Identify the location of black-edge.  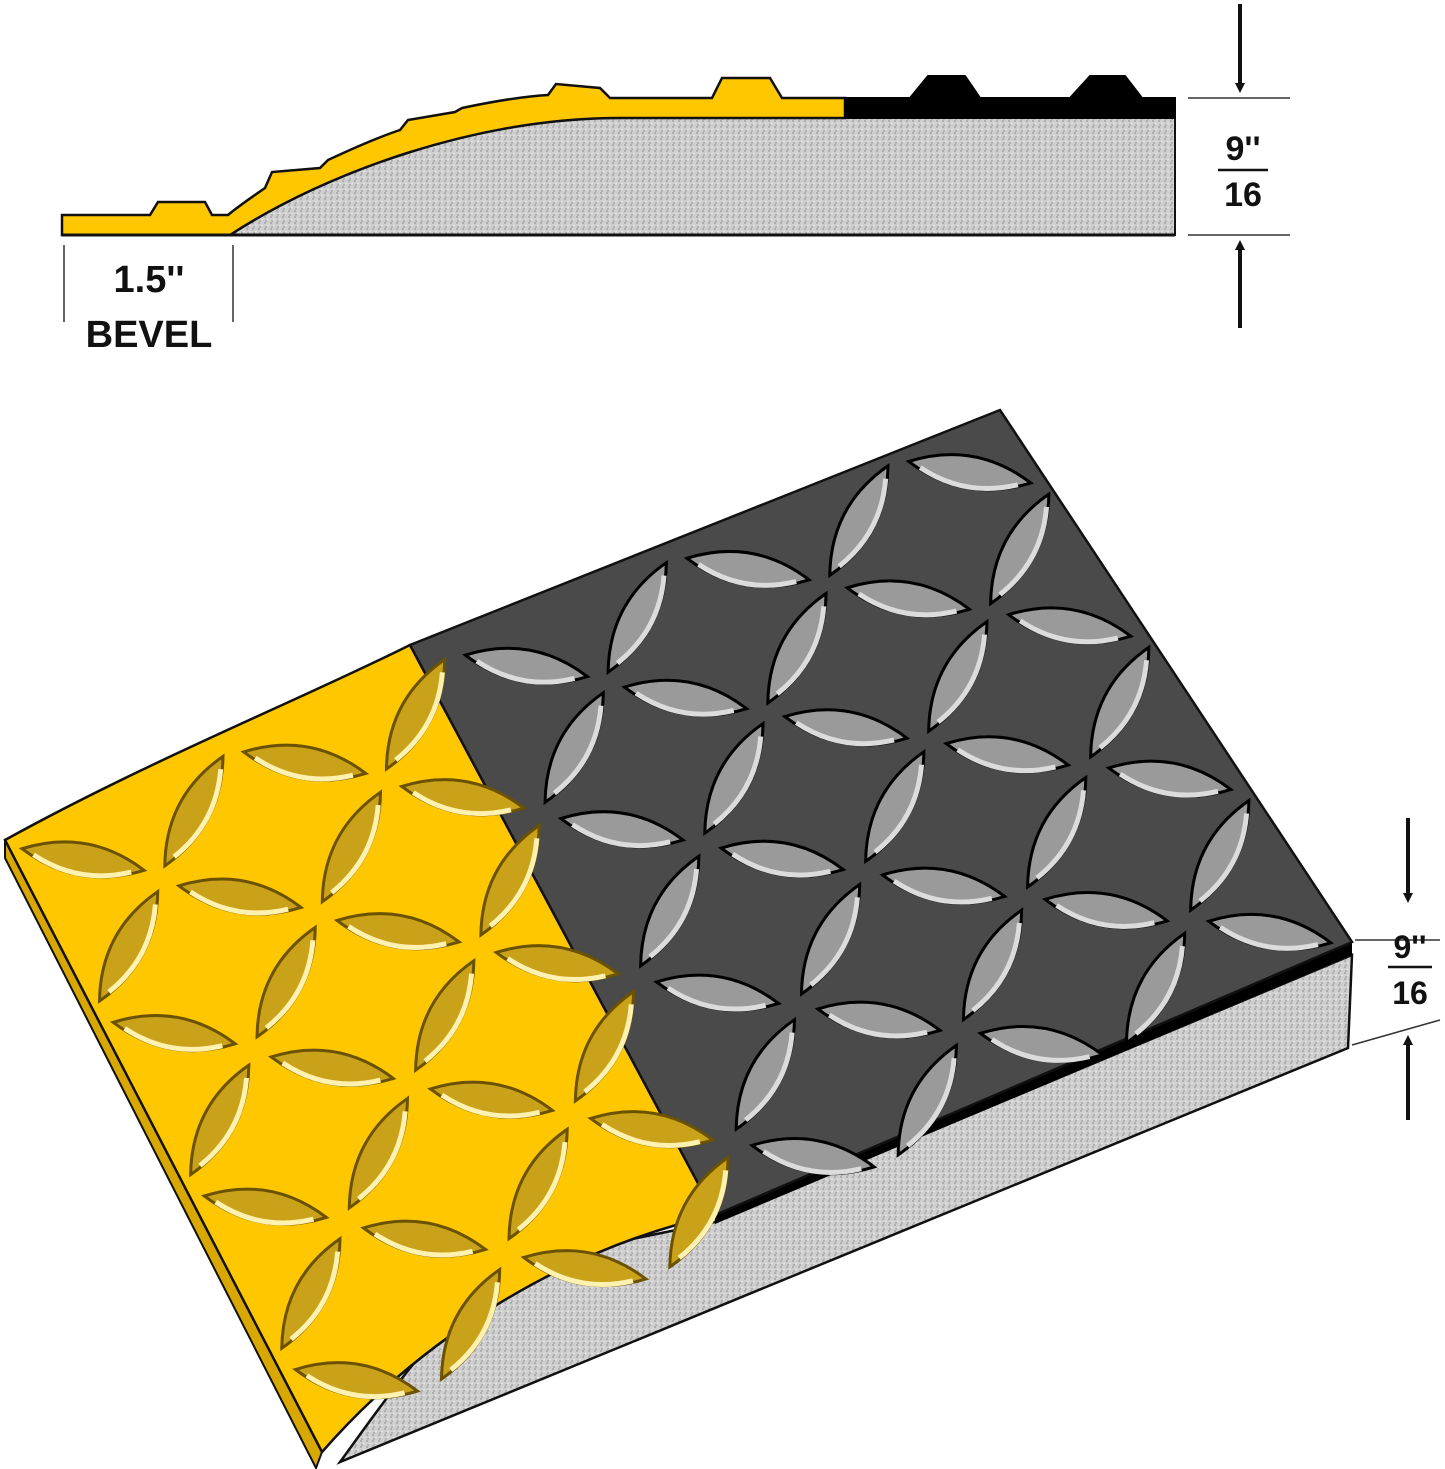
(1033, 1083).